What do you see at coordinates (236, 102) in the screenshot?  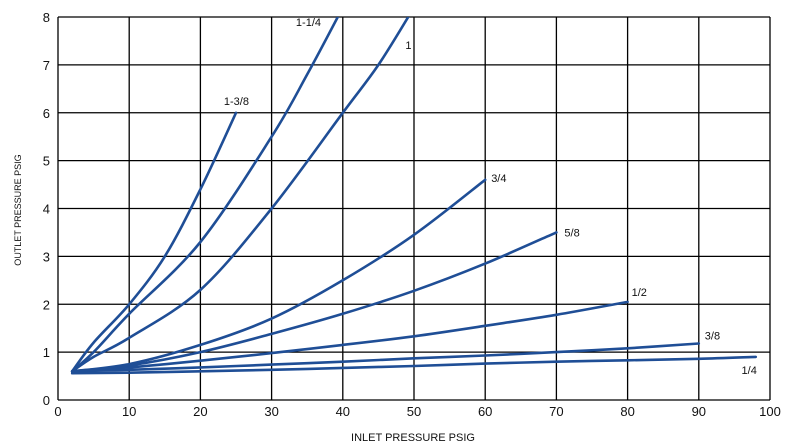 I see `series-label: 1-3/8` at bounding box center [236, 102].